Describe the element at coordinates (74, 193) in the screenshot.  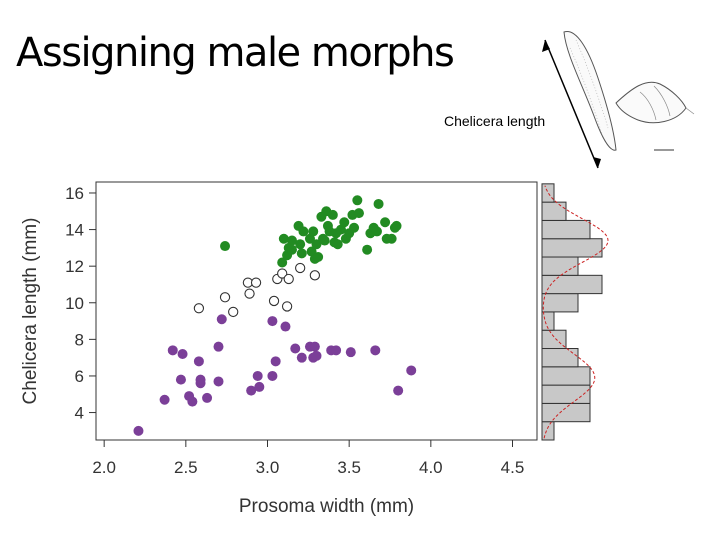
I see `y-tick-label: 16` at that location.